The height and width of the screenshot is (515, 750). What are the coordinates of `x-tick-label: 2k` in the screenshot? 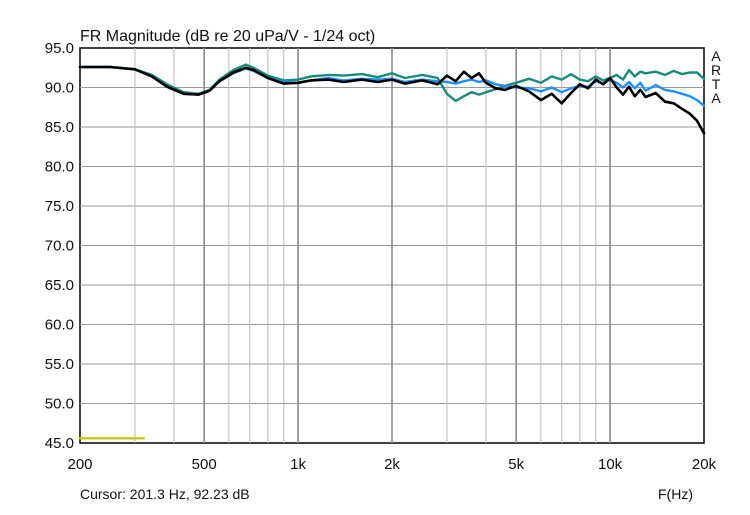 It's located at (392, 464).